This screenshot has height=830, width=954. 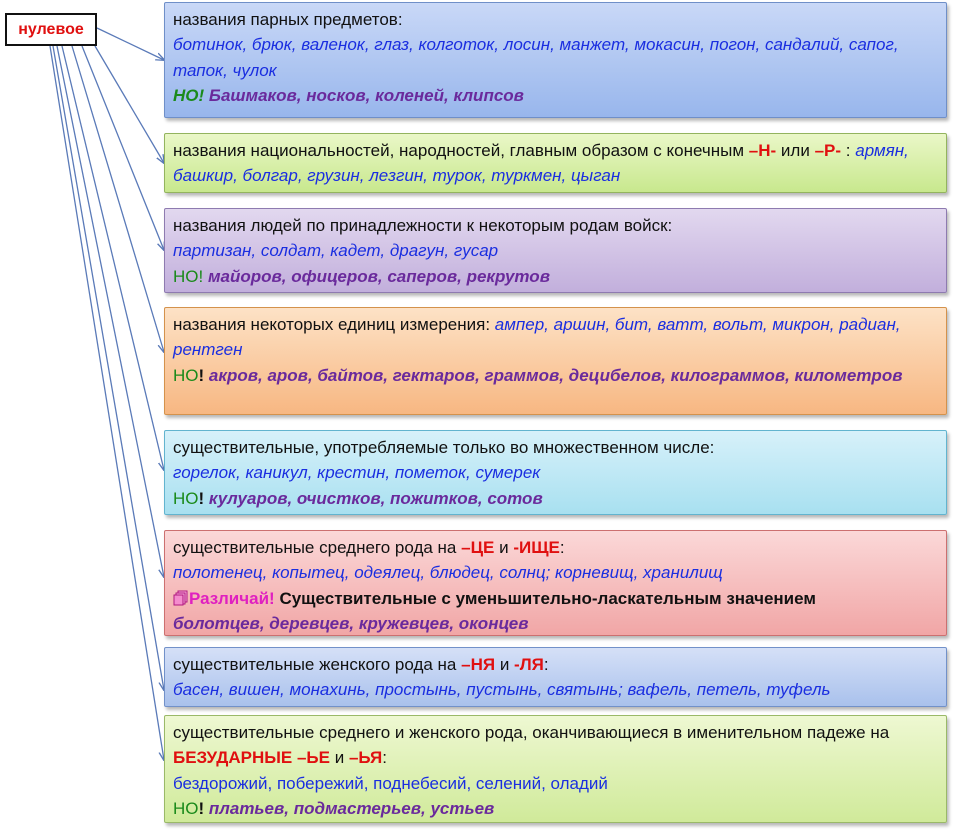 I want to click on ending-keyword-2: –Р-, so click(x=828, y=150).